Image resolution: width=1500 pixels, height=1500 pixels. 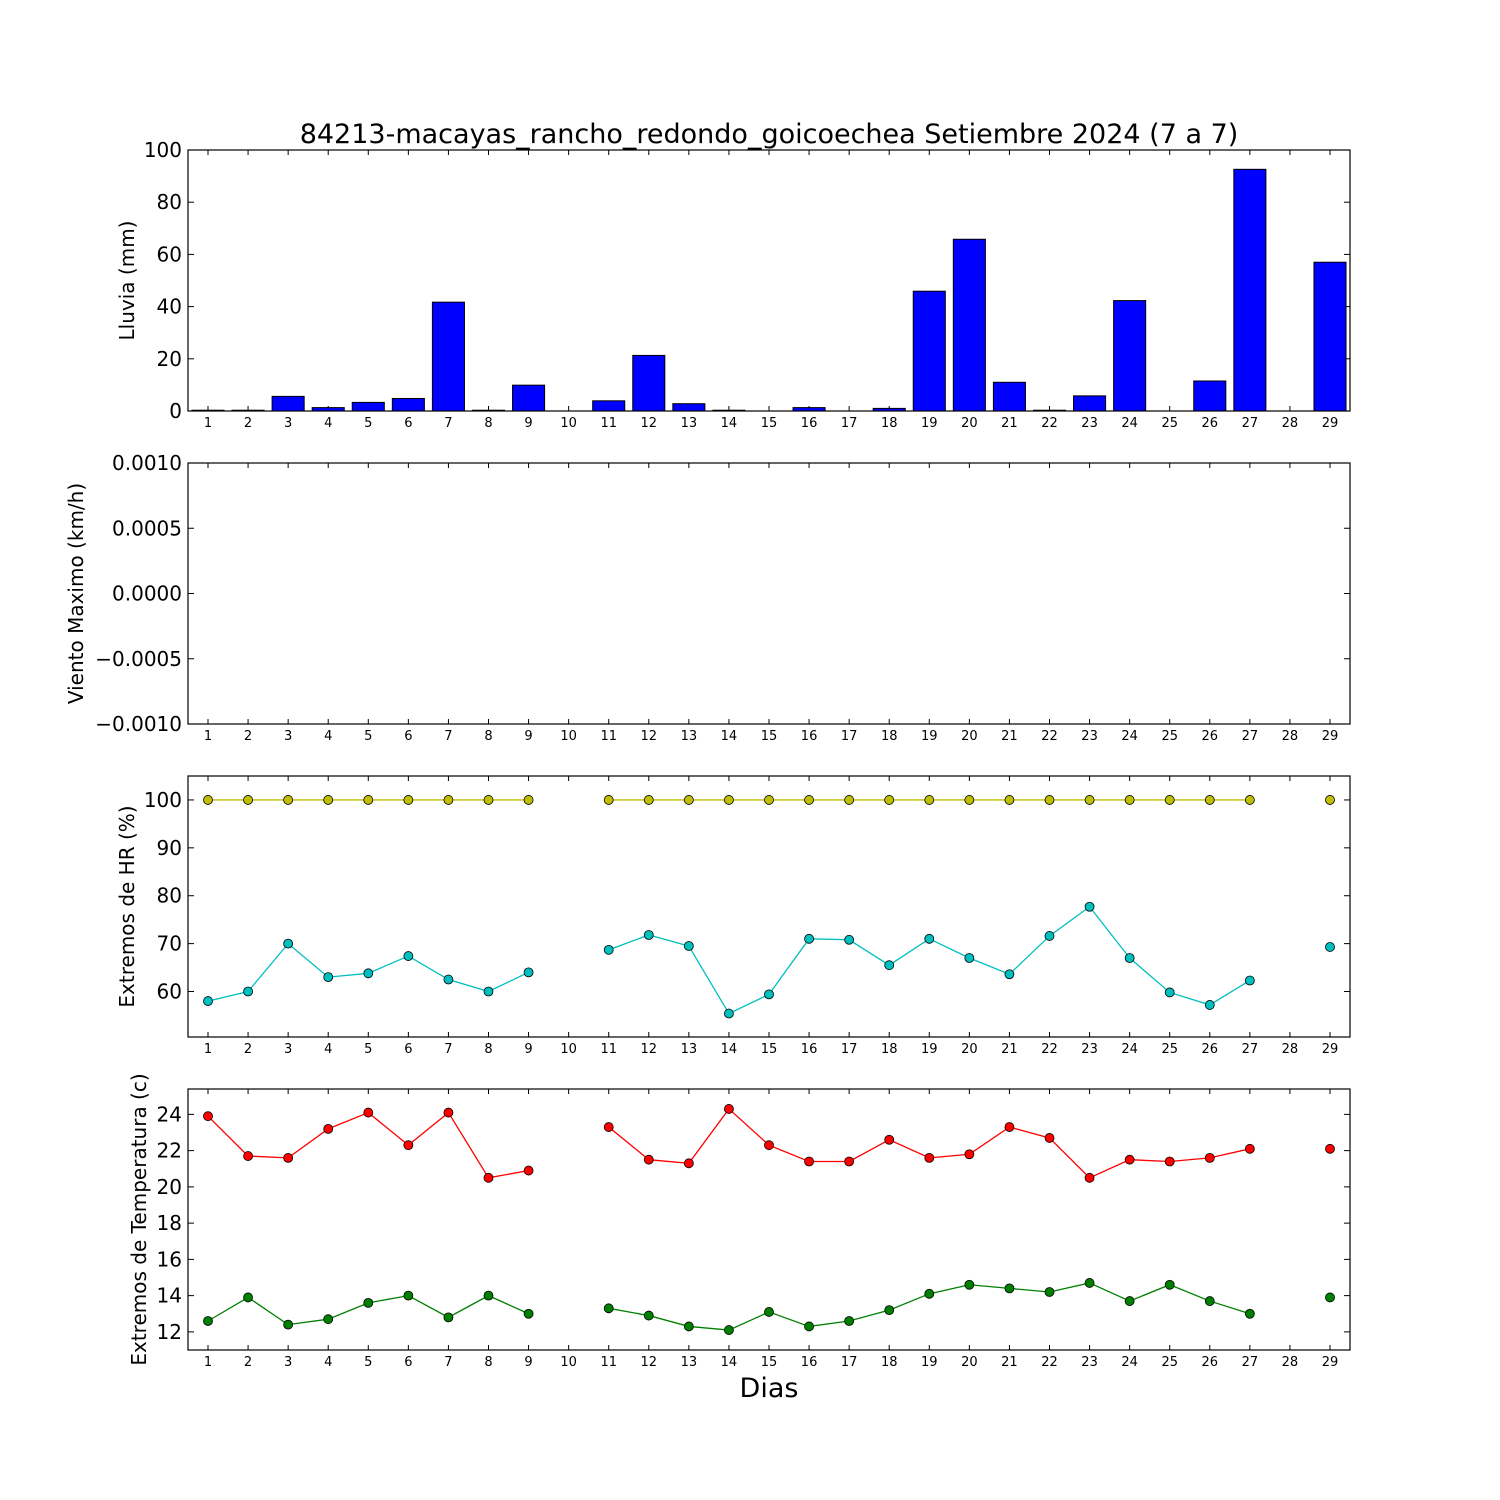 I want to click on y-tick-label: 16, so click(x=169, y=1259).